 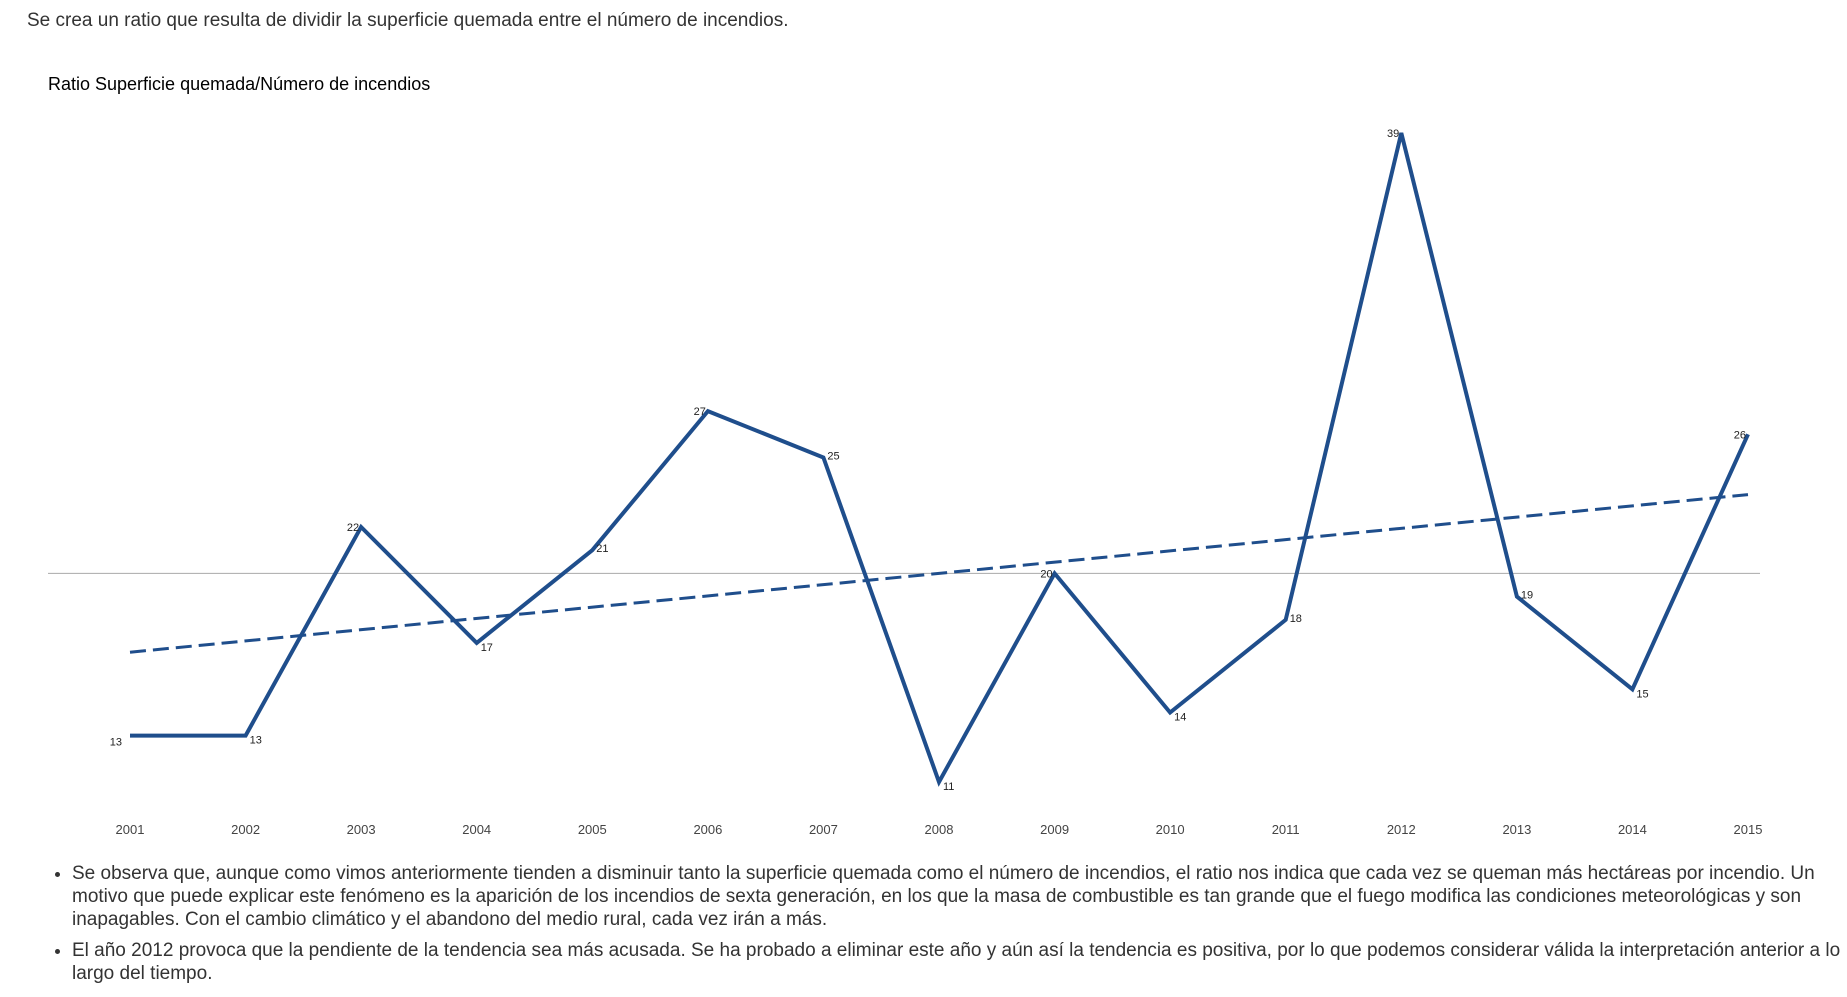 What do you see at coordinates (1296, 619) in the screenshot?
I see `data-label: 18` at bounding box center [1296, 619].